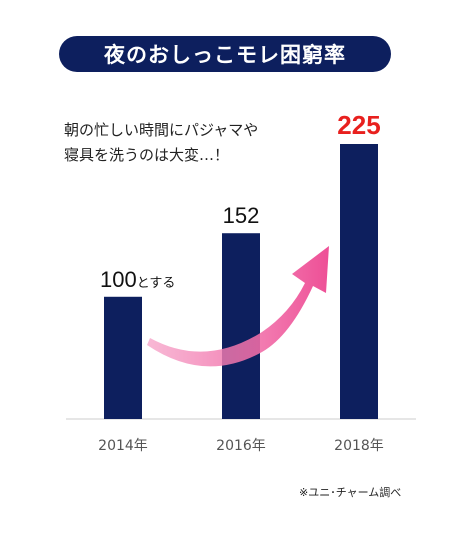  What do you see at coordinates (161, 130) in the screenshot?
I see `note-line-1: 朝の忙しい時間にパジャマや` at bounding box center [161, 130].